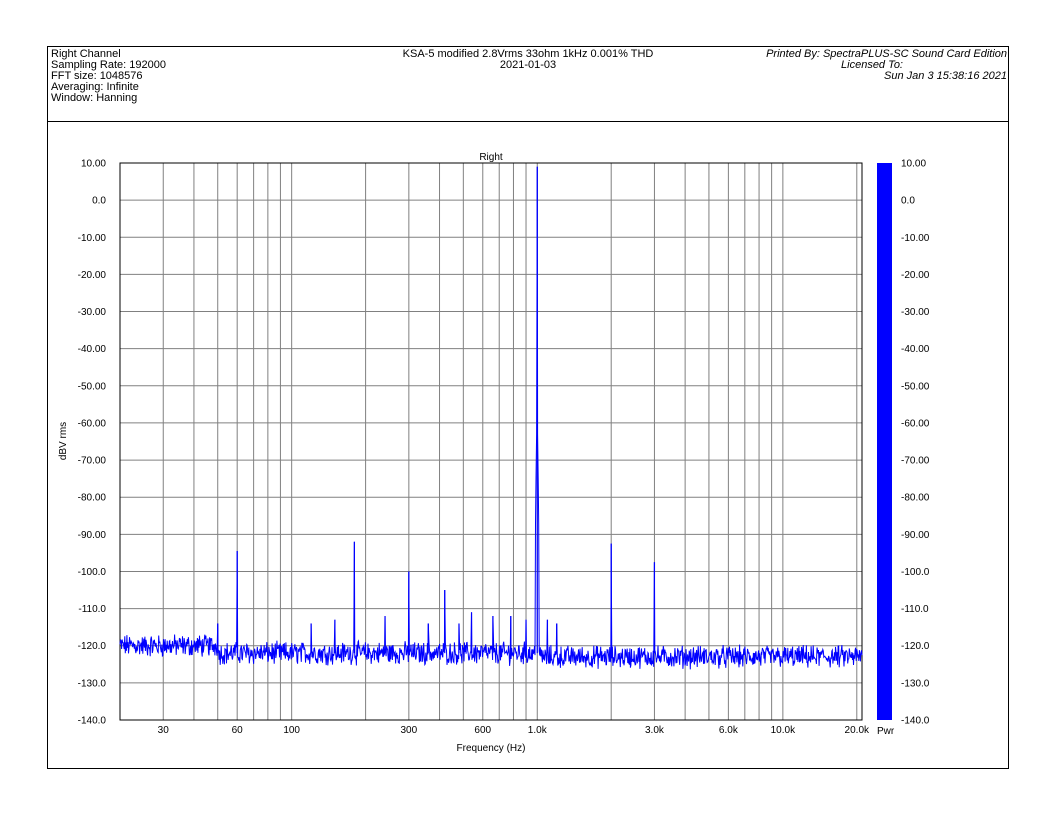 This screenshot has height=816, width=1056. Describe the element at coordinates (655, 730) in the screenshot. I see `x-tick-label: 3.0k` at that location.